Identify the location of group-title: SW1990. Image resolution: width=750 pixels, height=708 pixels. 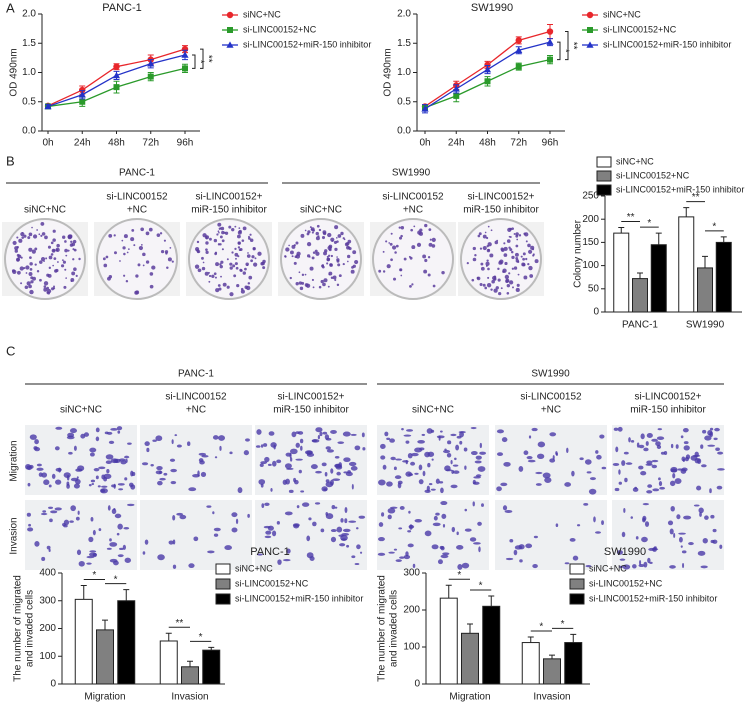
(411, 173).